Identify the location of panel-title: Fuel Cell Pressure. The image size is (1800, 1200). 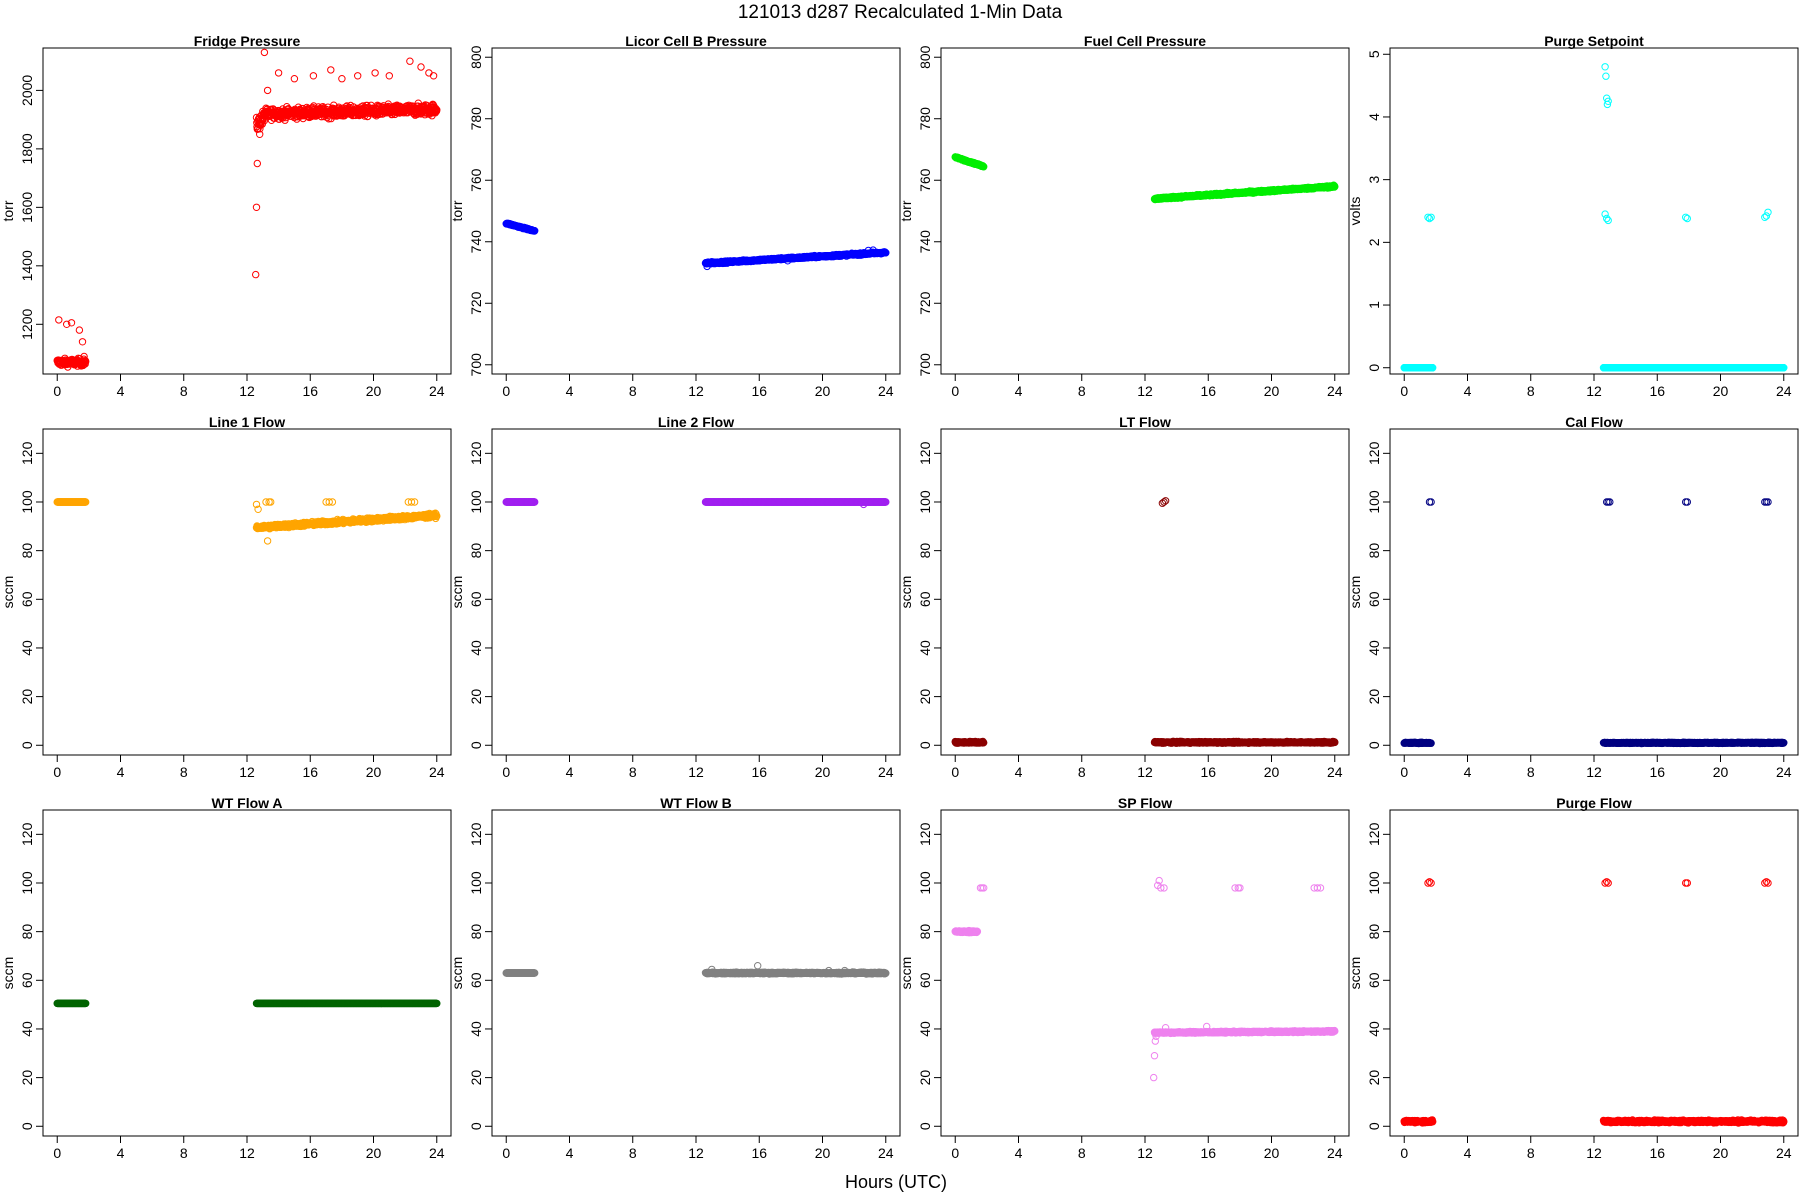
(1145, 41).